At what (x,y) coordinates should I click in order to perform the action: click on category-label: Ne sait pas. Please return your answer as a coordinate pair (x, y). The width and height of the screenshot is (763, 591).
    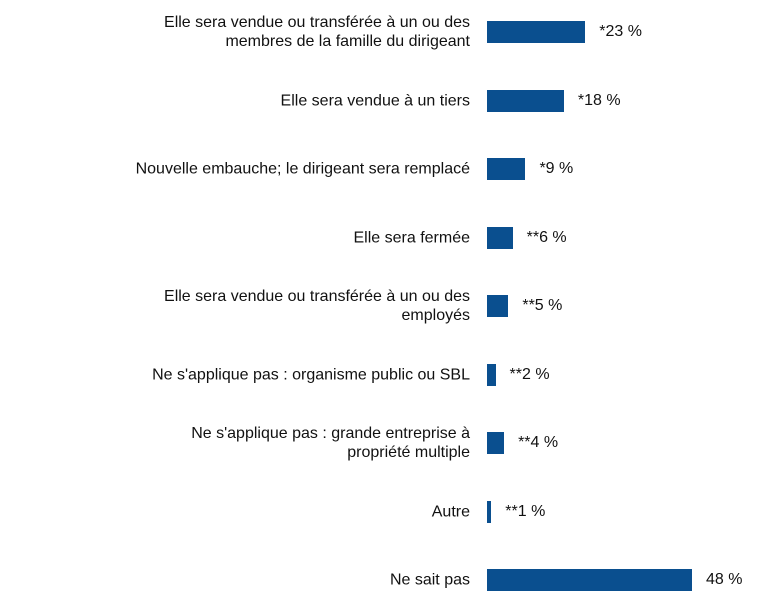
    Looking at the image, I should click on (429, 580).